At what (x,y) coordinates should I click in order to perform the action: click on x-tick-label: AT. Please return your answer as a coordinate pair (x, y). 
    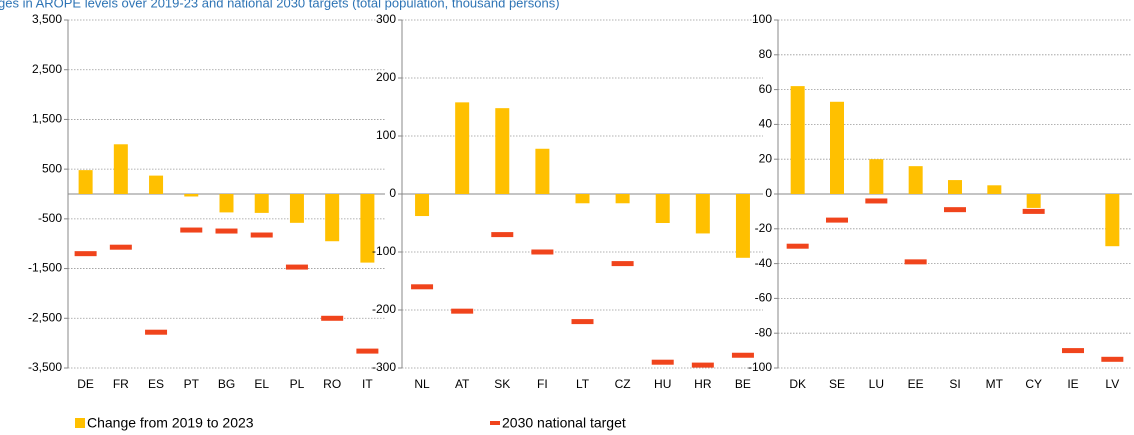
    Looking at the image, I should click on (462, 384).